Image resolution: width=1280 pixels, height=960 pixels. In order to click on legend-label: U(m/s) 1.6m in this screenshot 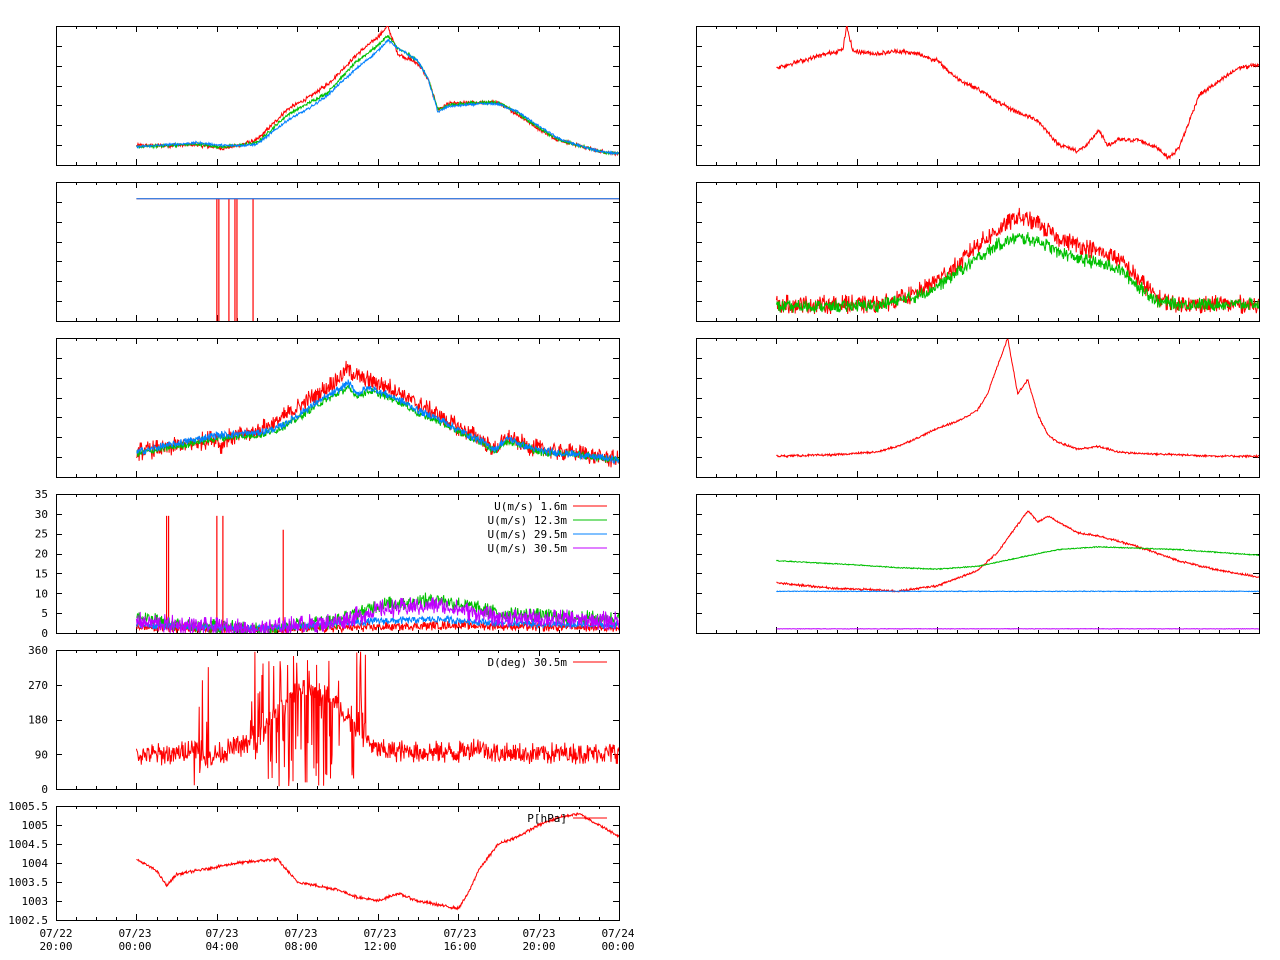, I will do `click(530, 506)`.